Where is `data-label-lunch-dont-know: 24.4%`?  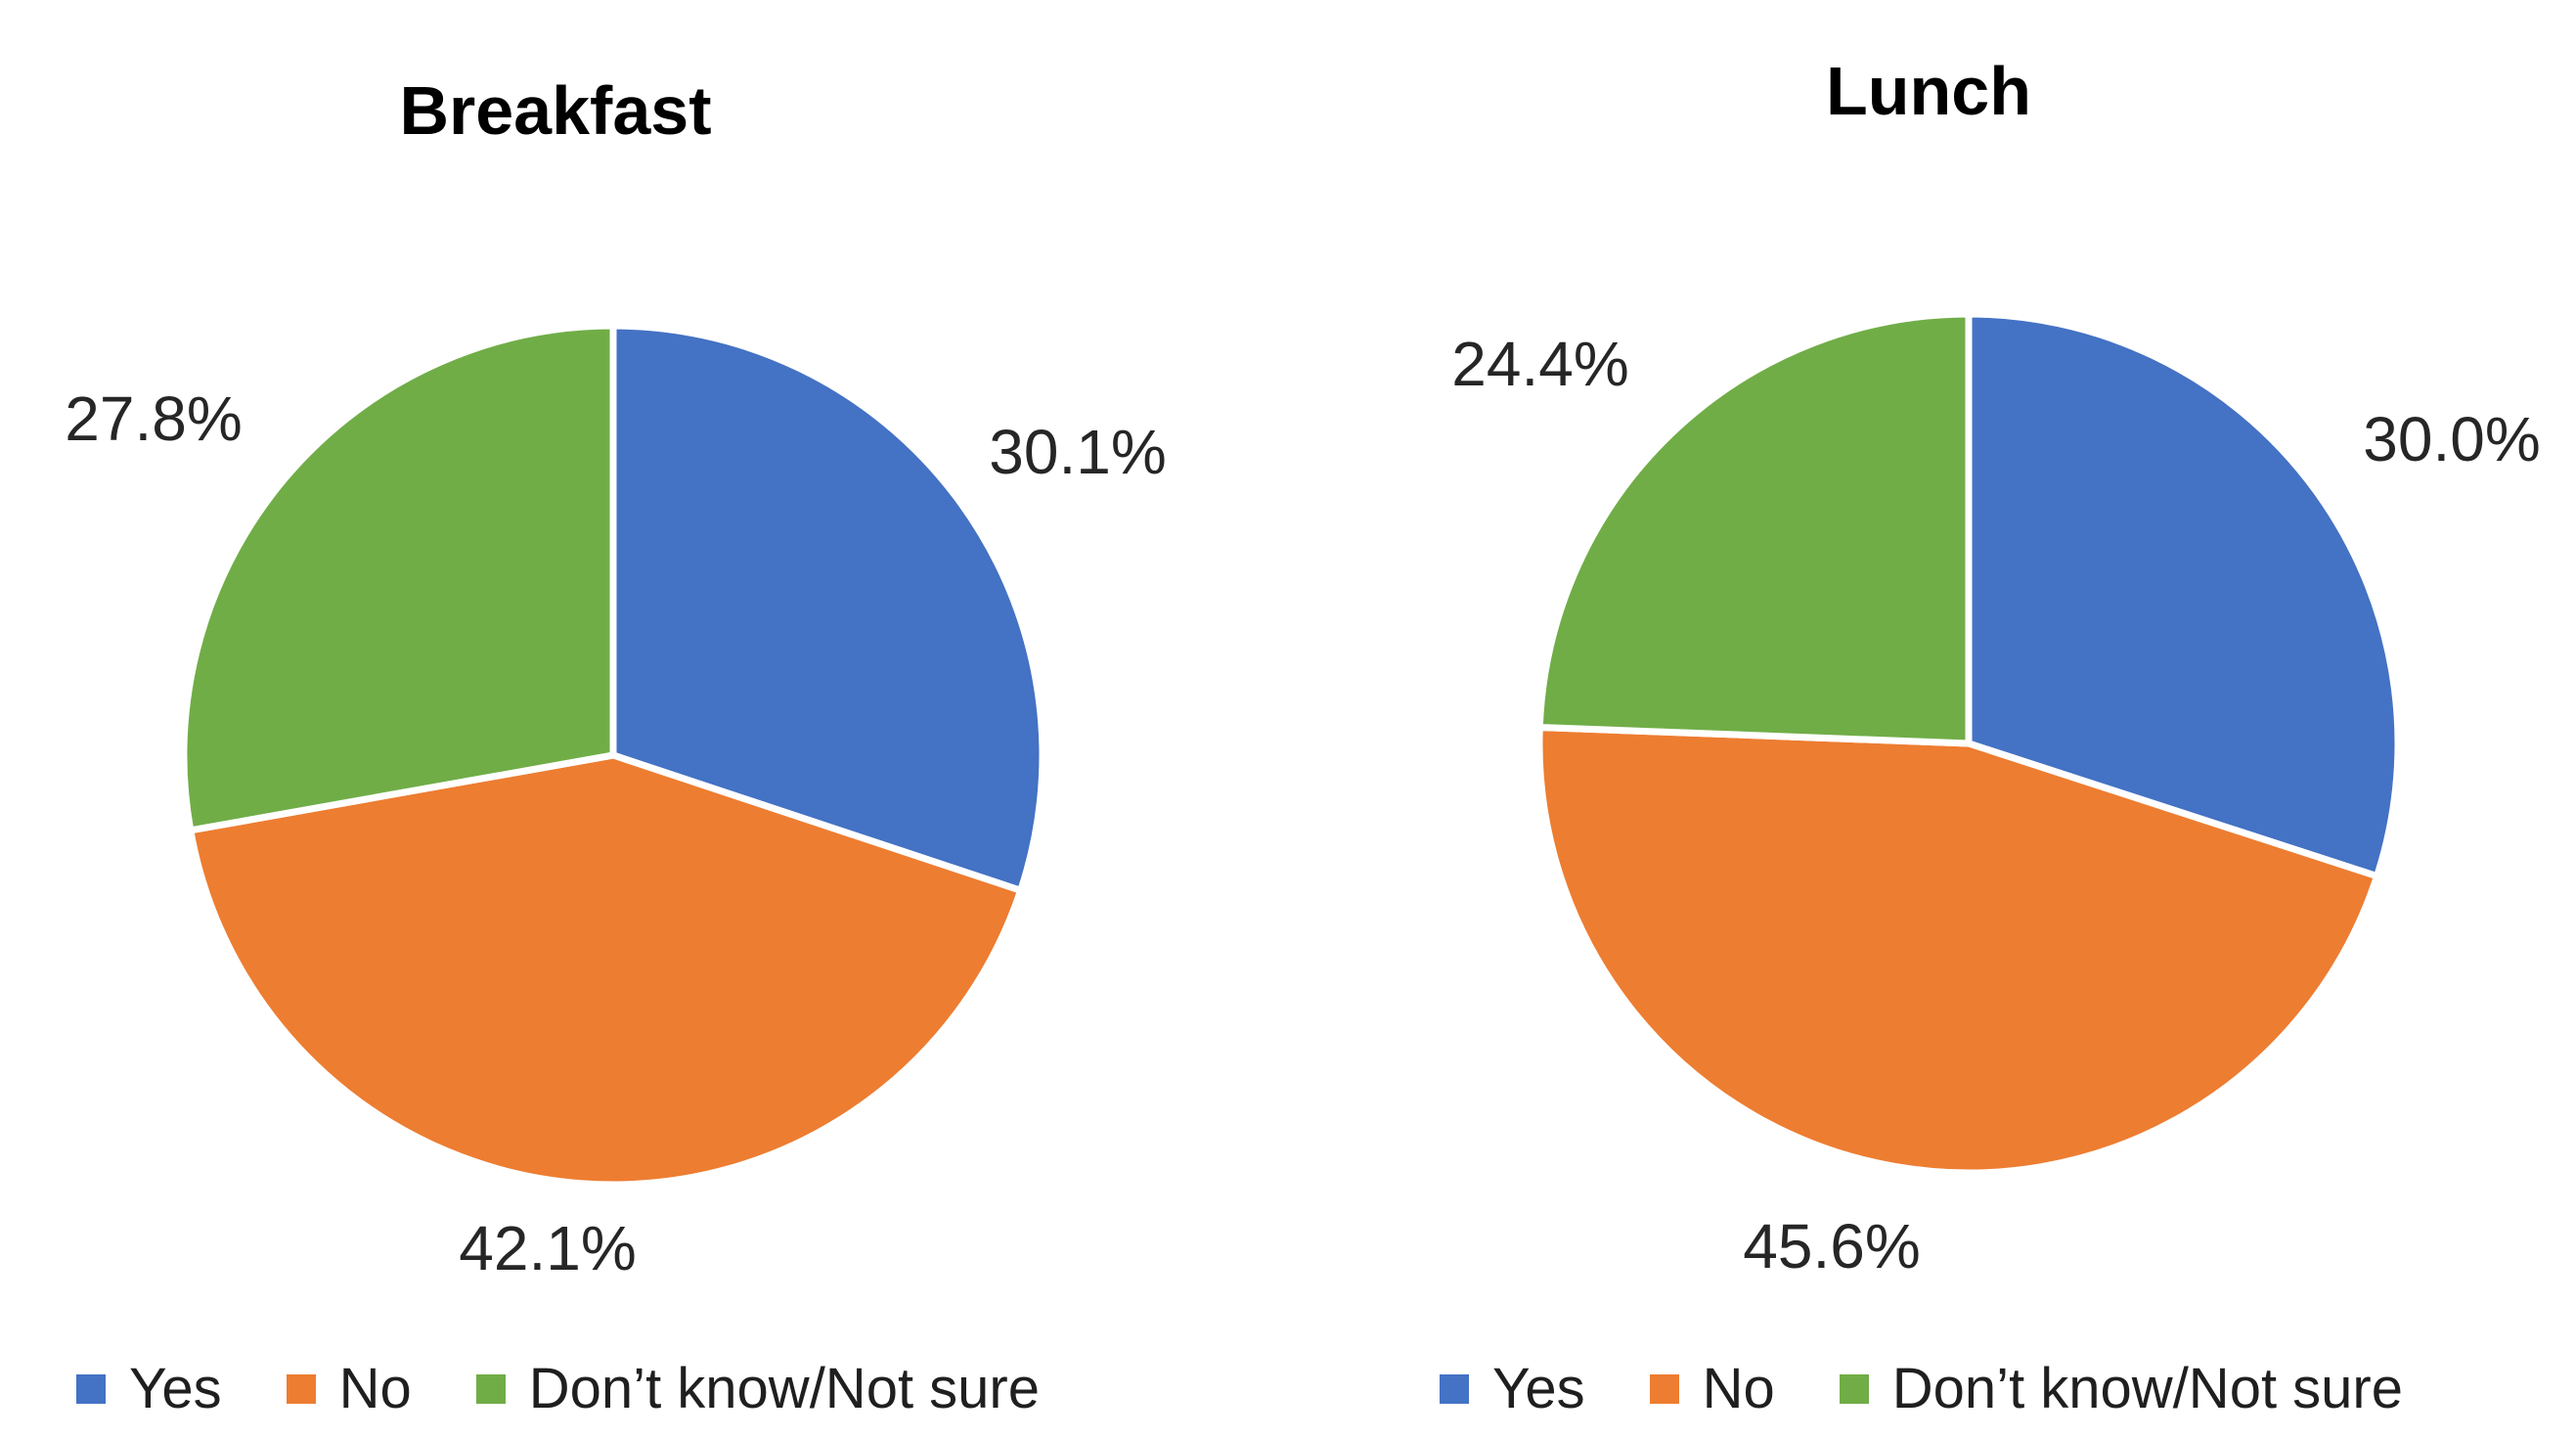
data-label-lunch-dont-know: 24.4% is located at coordinates (1540, 364).